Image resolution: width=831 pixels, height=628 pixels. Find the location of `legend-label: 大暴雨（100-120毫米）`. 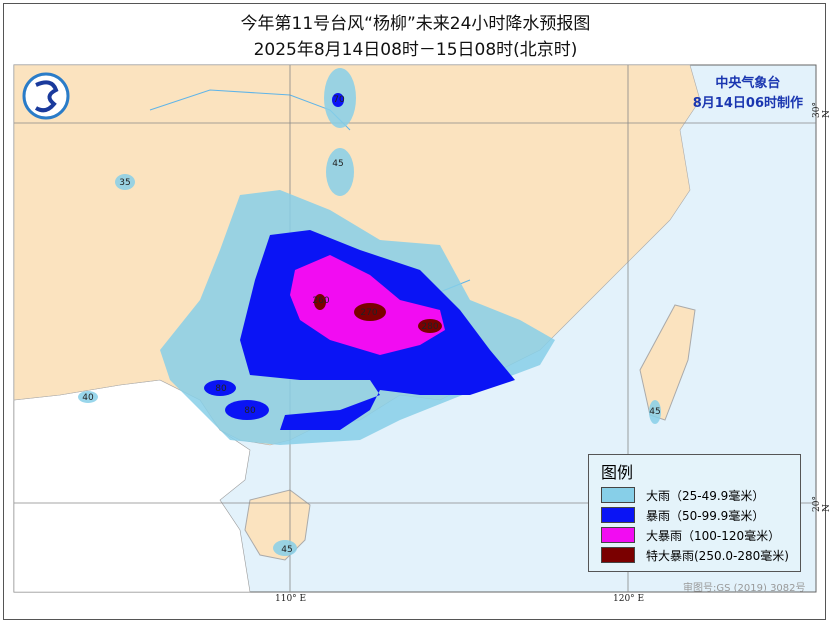

legend-label: 大暴雨（100-120毫米） is located at coordinates (713, 535).